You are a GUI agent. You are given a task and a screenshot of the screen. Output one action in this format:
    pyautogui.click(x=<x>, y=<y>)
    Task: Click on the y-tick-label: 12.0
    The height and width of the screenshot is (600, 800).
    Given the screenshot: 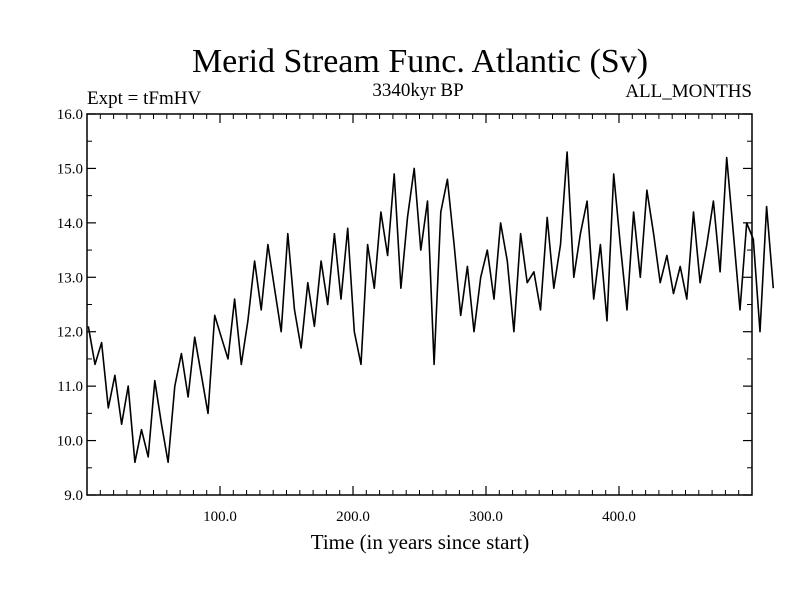 What is the action you would take?
    pyautogui.click(x=70, y=333)
    